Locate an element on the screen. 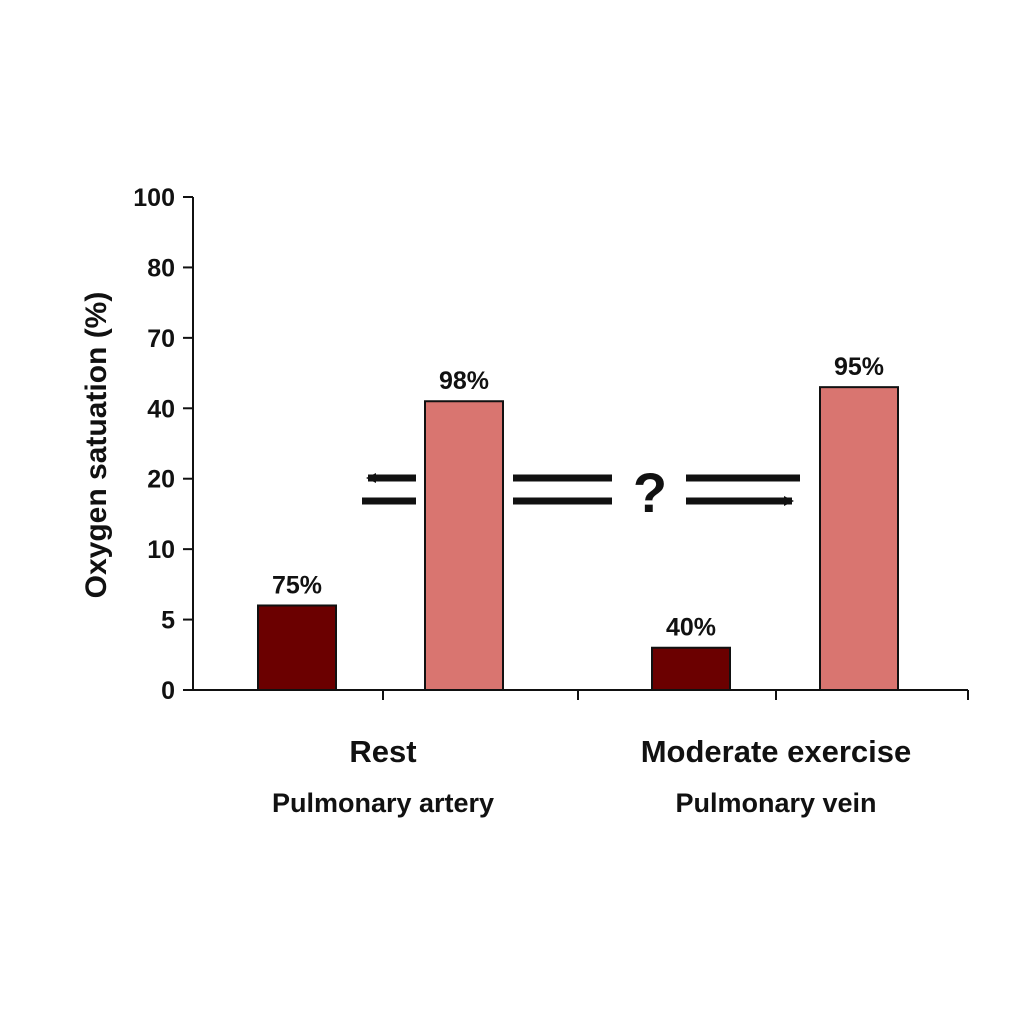 The width and height of the screenshot is (1024, 1024). question-mark: ? is located at coordinates (650, 492).